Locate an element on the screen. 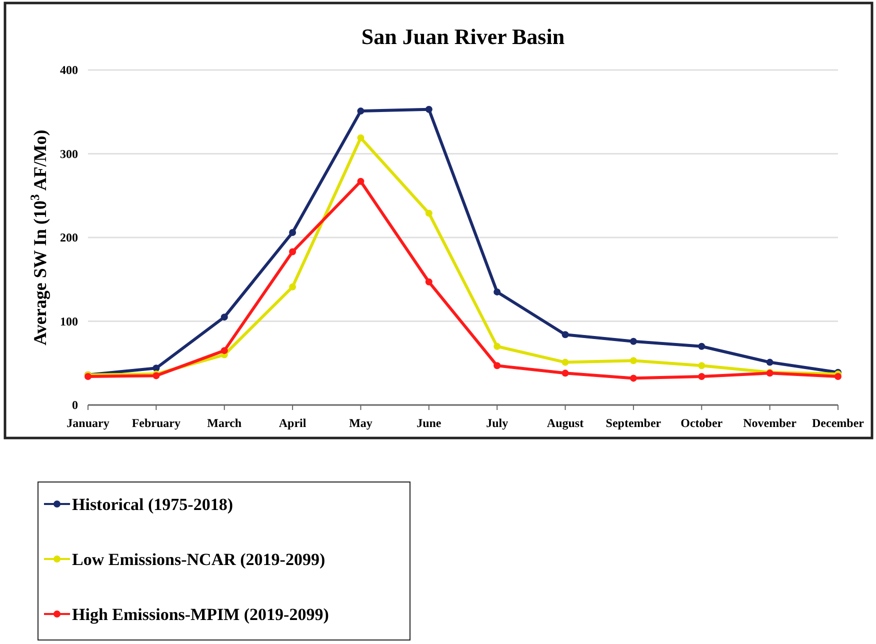 The width and height of the screenshot is (876, 644). x-tick-label: July is located at coordinates (497, 423).